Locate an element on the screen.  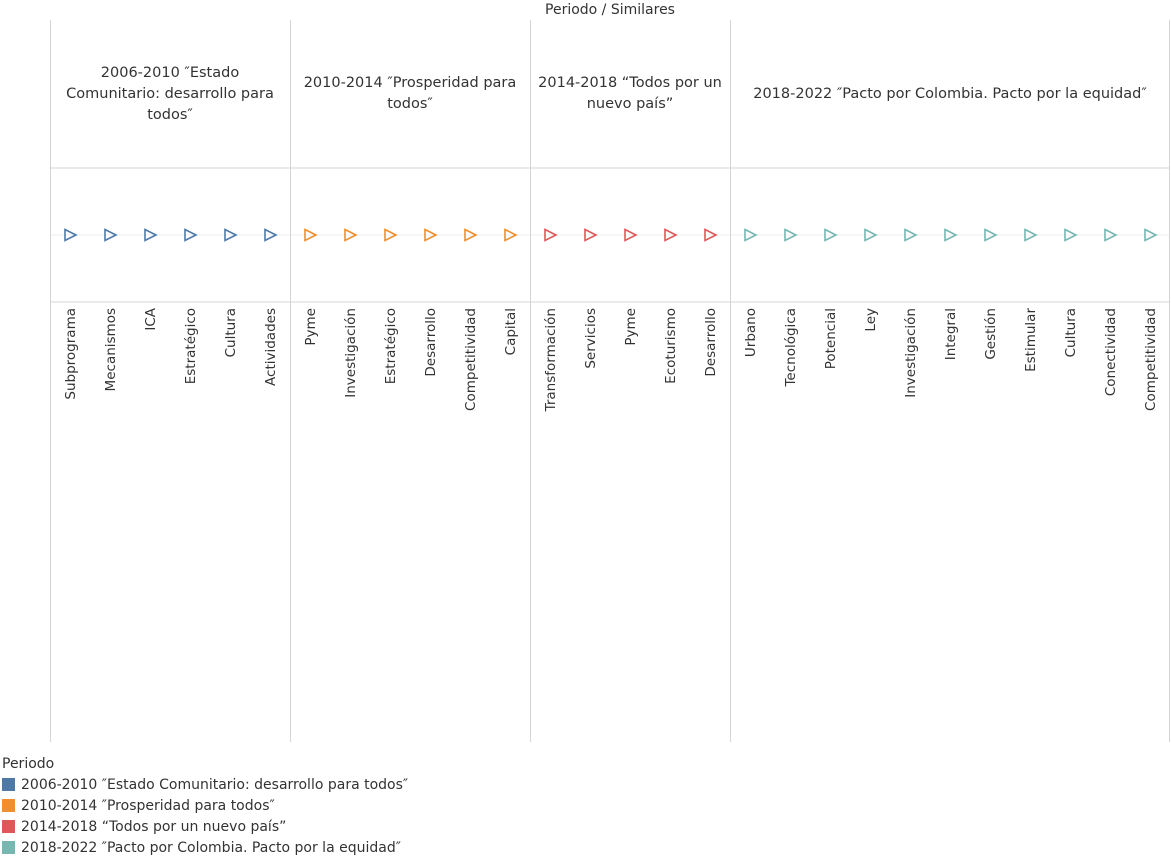
legend-item: 2014-2018 “Todos por un nuevo país” is located at coordinates (205, 826).